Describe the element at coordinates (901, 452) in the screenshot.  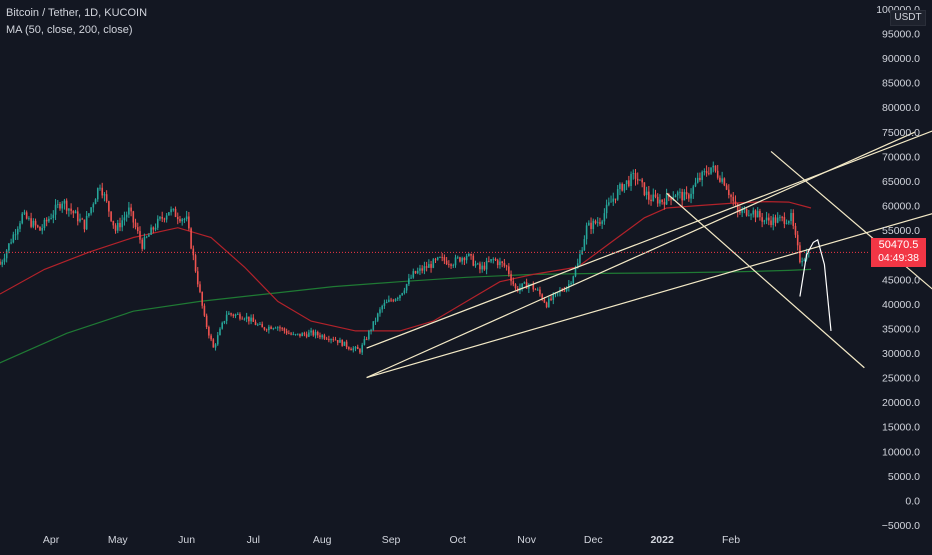
I see `y-tick-label: 10000.0` at that location.